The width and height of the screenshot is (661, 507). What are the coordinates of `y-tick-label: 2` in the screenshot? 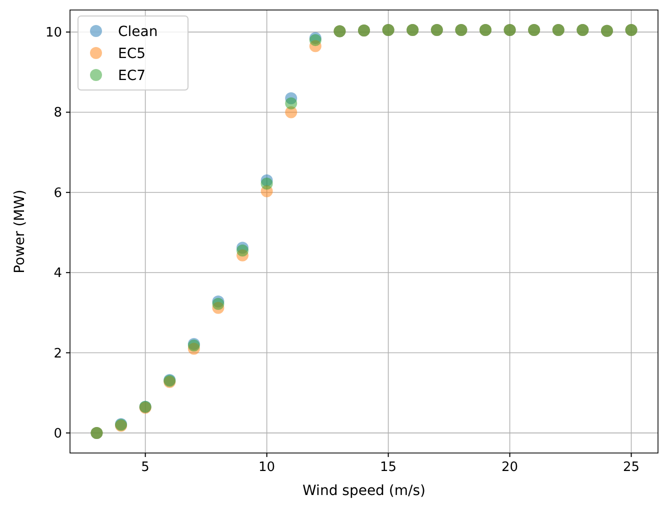 It's located at (58, 354).